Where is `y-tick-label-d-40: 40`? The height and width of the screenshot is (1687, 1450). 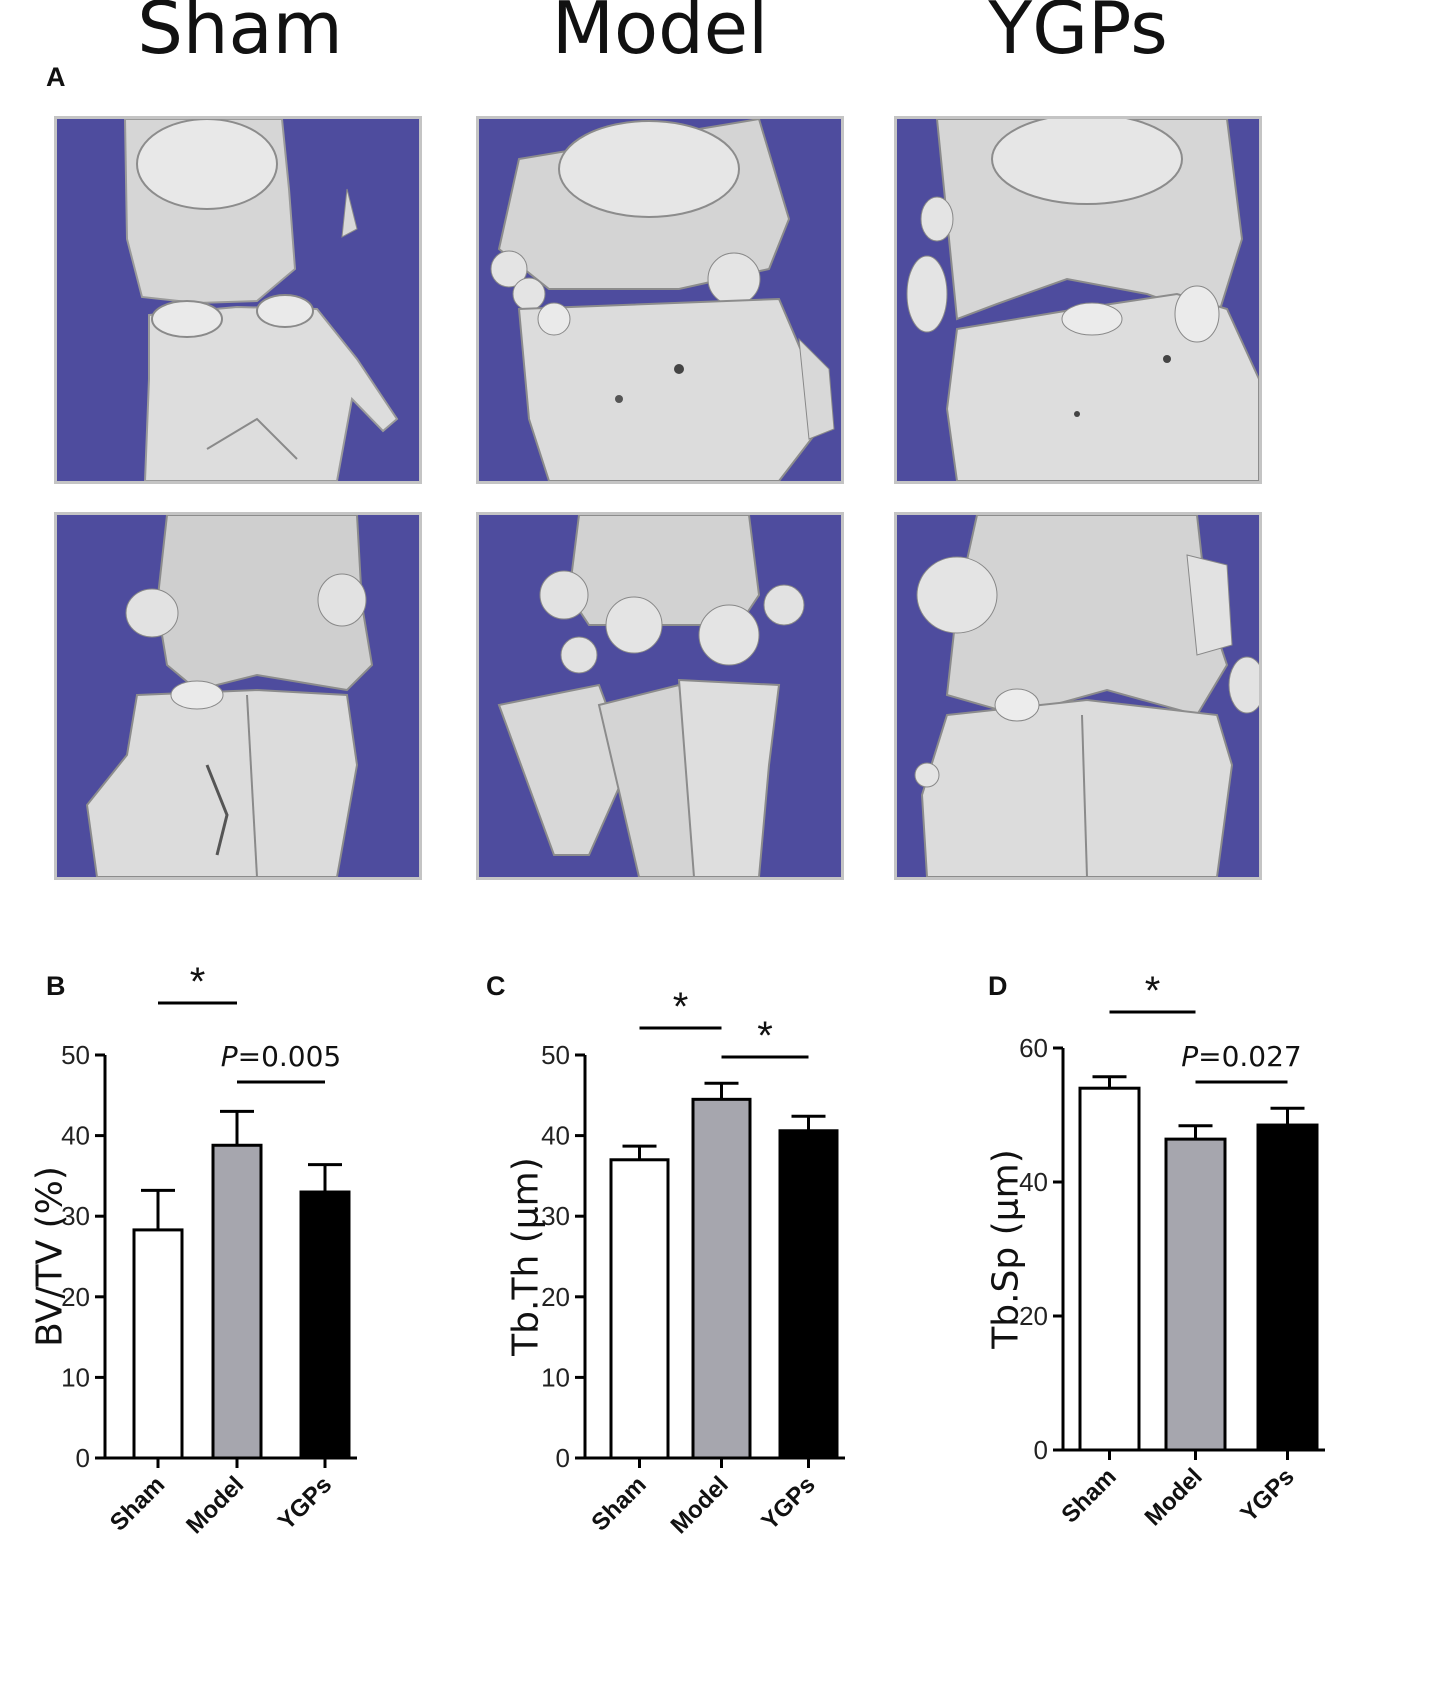 y-tick-label-d-40: 40 is located at coordinates (1033, 1182).